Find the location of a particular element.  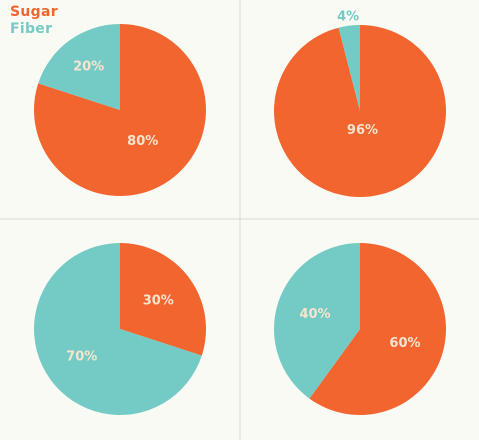

legend: Sugar Fiber is located at coordinates (34, 21).